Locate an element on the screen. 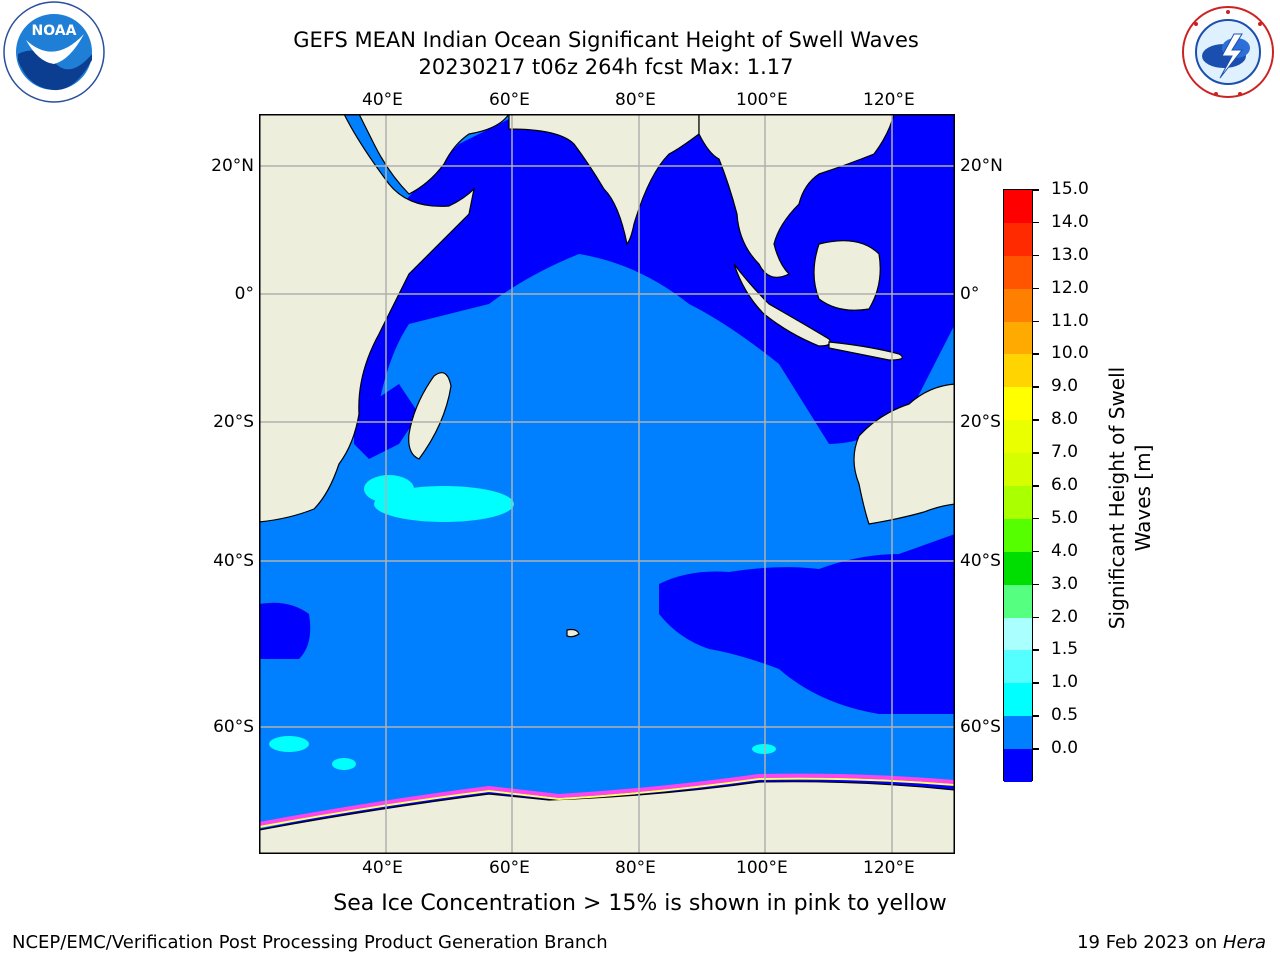 This screenshot has height=960, width=1280. footer-host: Hera is located at coordinates (1244, 942).